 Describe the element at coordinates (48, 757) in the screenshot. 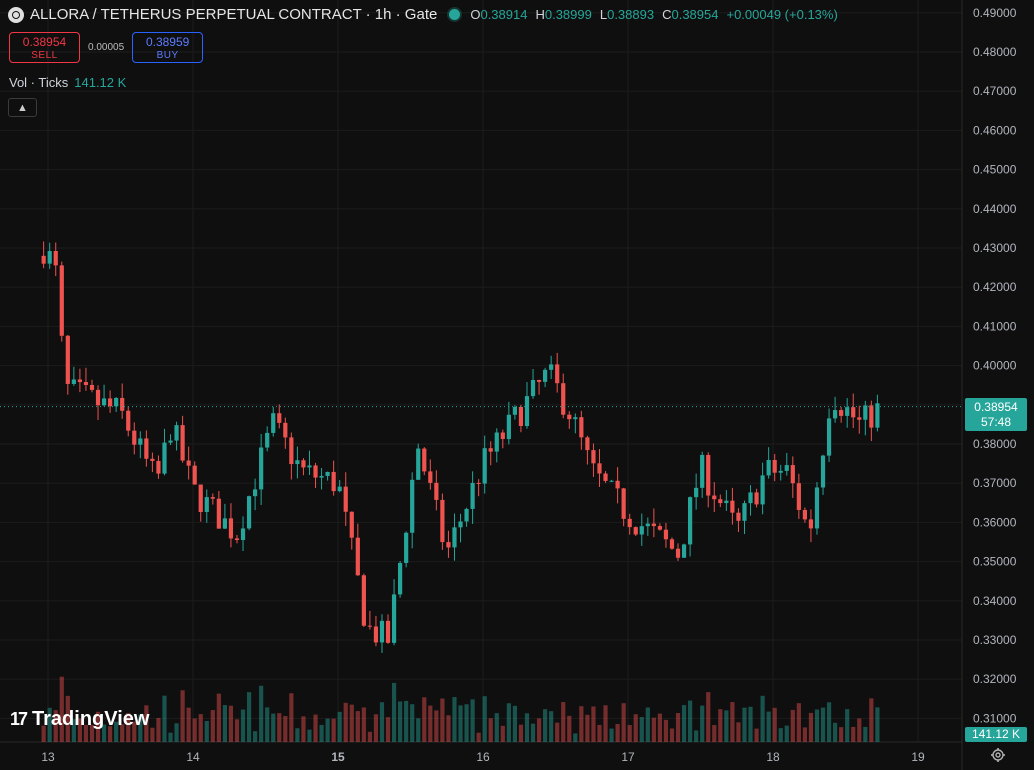

I see `time-tick-label: 13` at that location.